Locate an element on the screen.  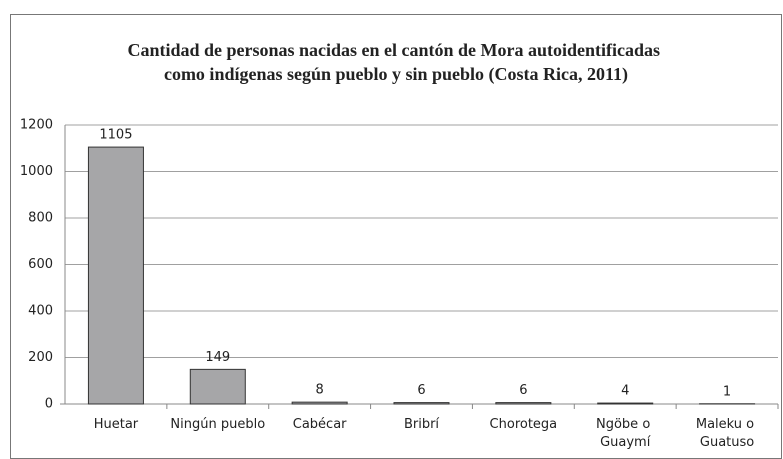
data-label: 8 is located at coordinates (320, 390).